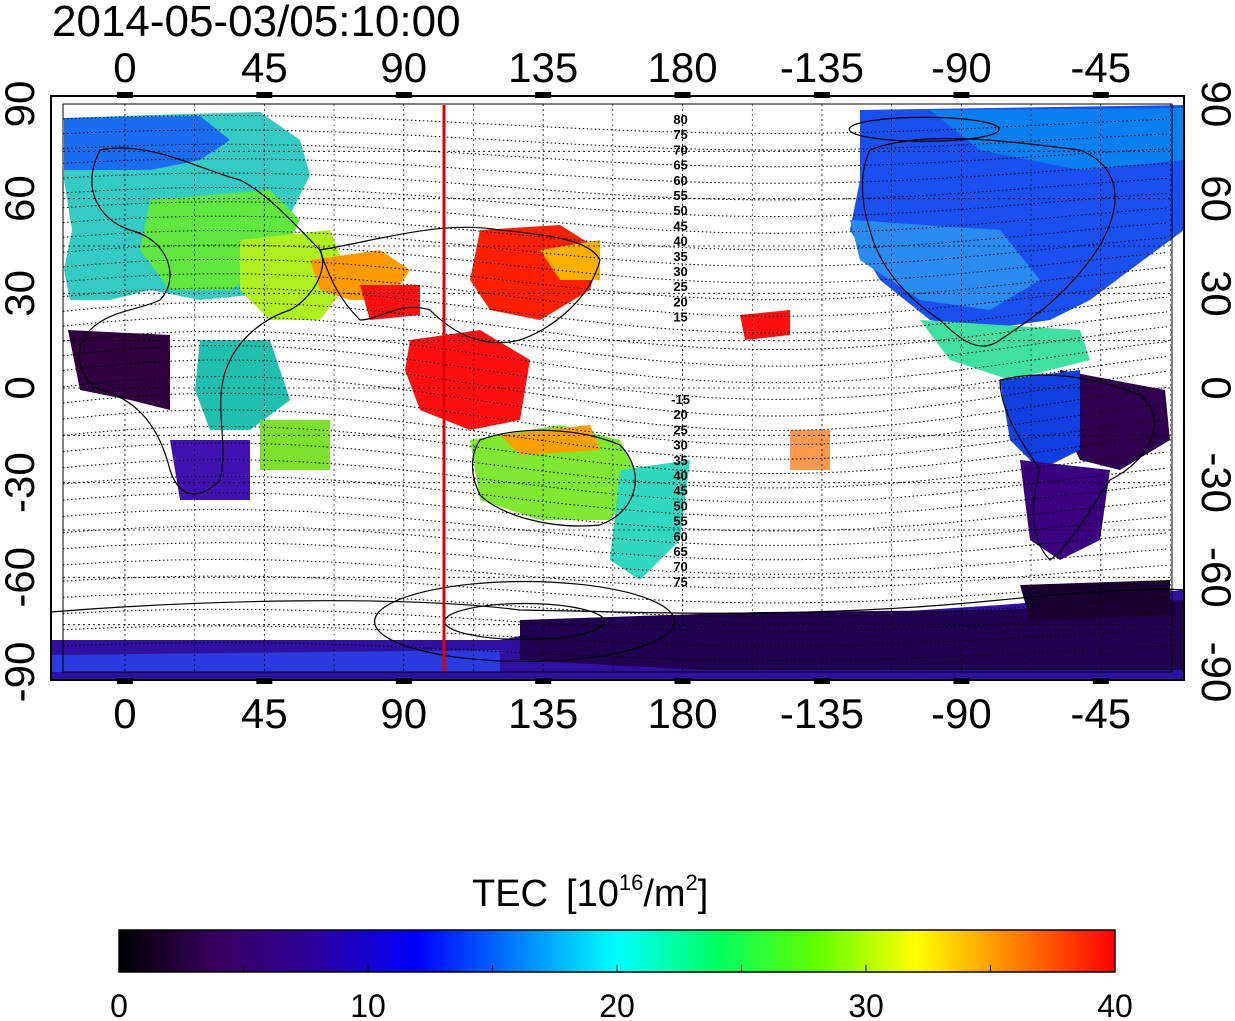 The height and width of the screenshot is (1021, 1235). I want to click on timestamp-title: 2014-05-03/05:10:00, so click(256, 23).